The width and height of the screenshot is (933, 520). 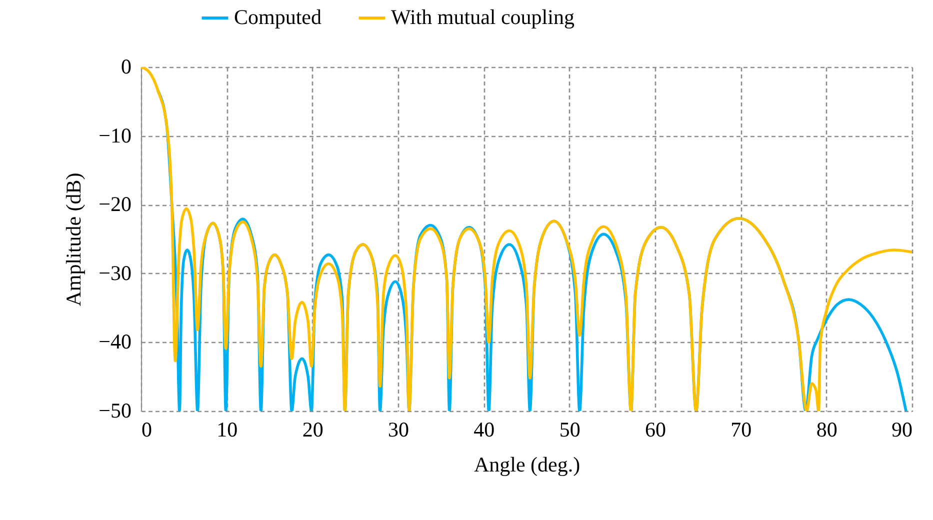 I want to click on x-tick-label: 30, so click(x=398, y=430).